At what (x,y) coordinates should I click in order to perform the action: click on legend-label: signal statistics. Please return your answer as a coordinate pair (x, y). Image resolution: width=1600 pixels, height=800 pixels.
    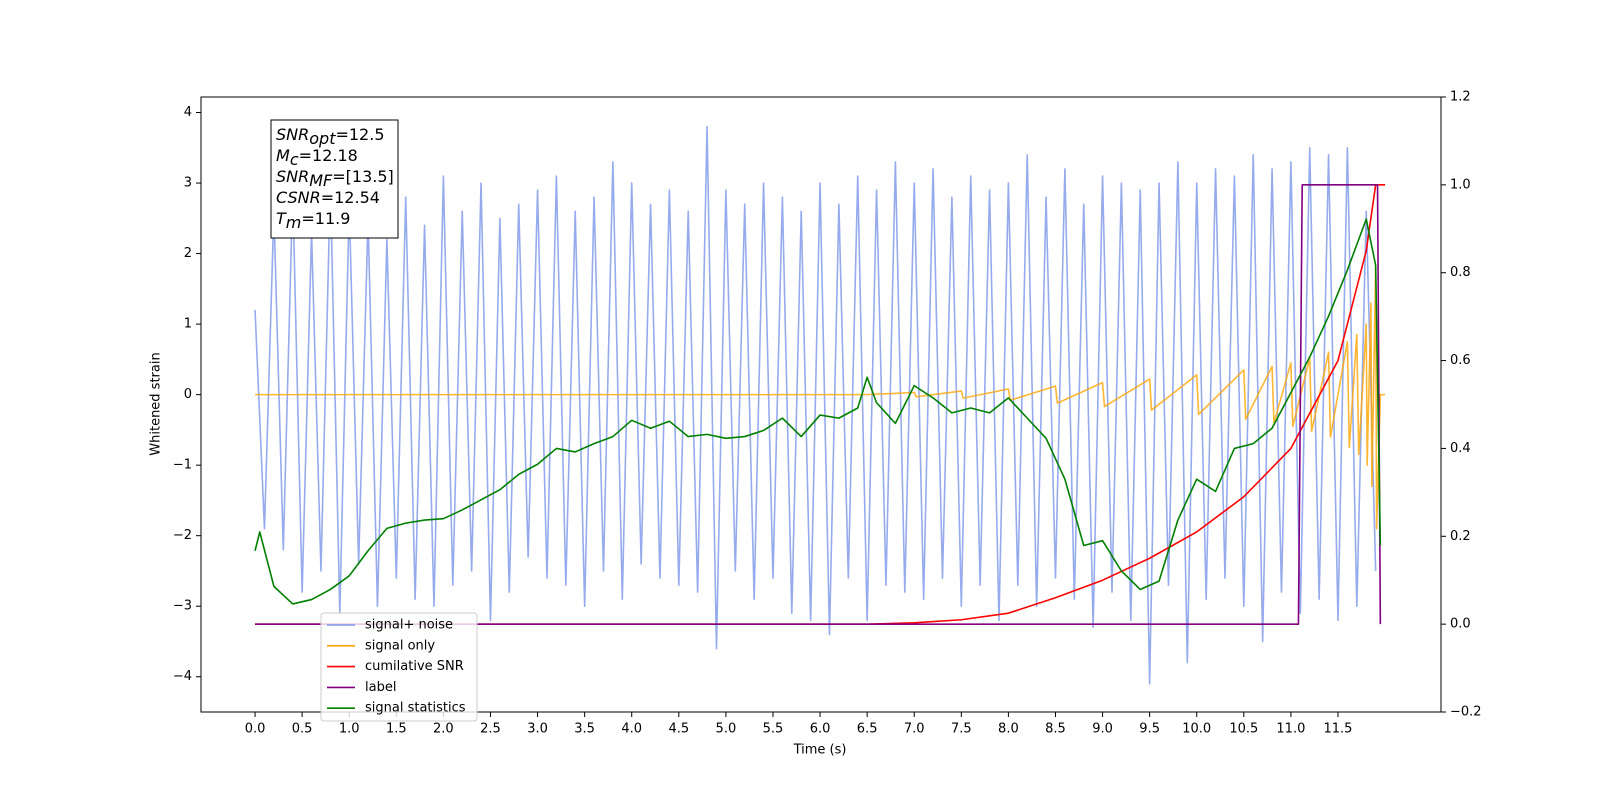
    Looking at the image, I should click on (415, 708).